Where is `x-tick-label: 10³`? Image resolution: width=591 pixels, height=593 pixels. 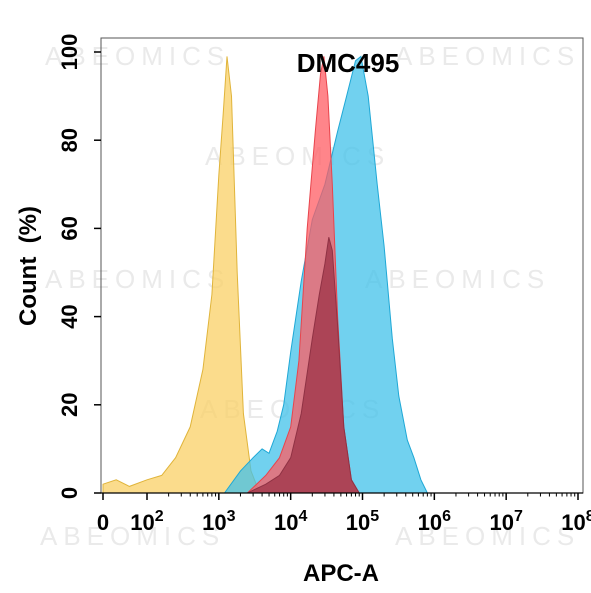 x-tick-label: 10³ is located at coordinates (218, 521).